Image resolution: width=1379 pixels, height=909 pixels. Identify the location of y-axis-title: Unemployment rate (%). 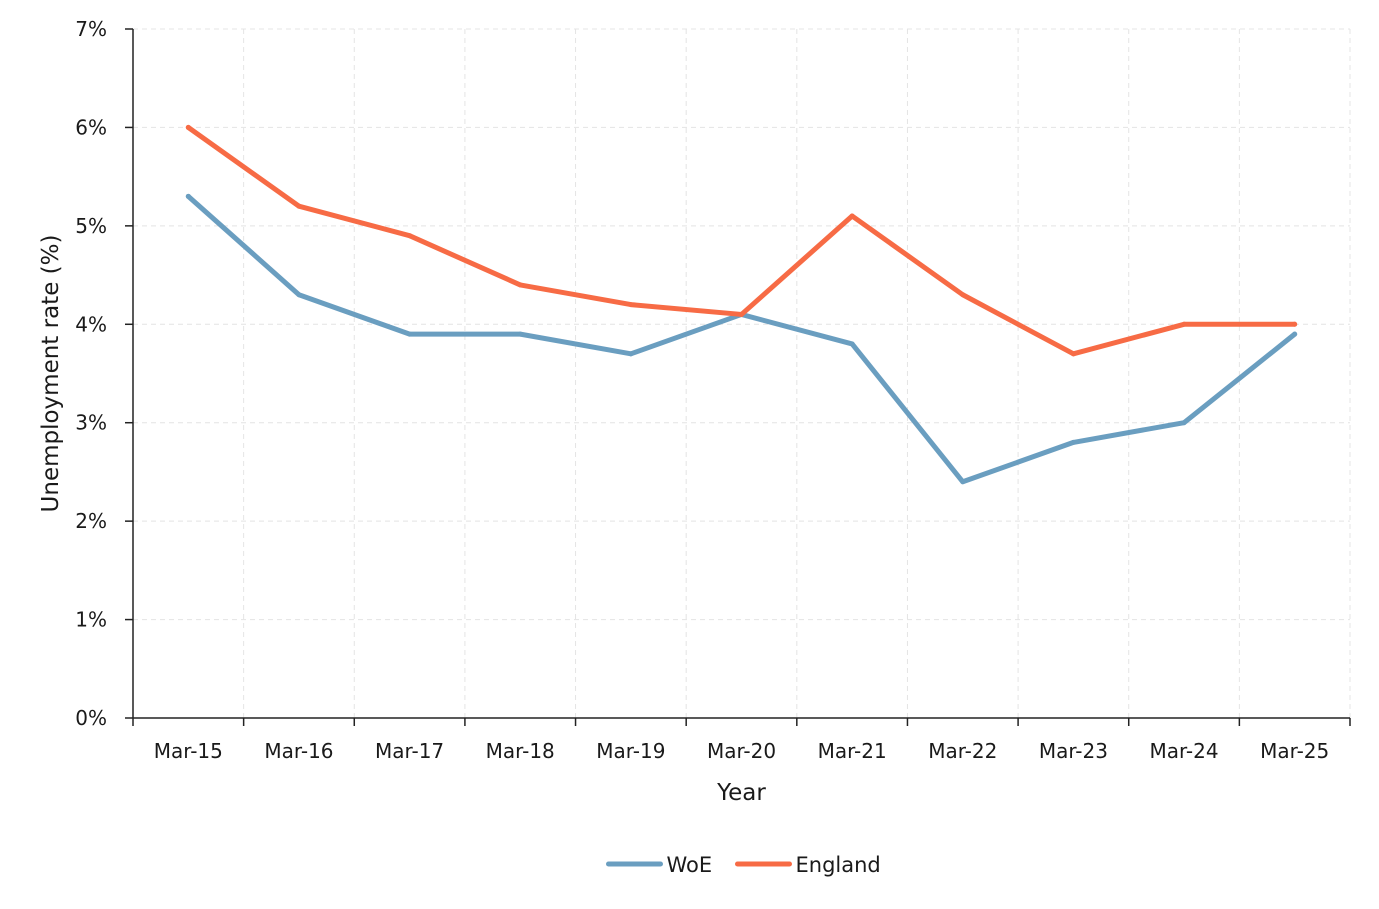
(51, 374).